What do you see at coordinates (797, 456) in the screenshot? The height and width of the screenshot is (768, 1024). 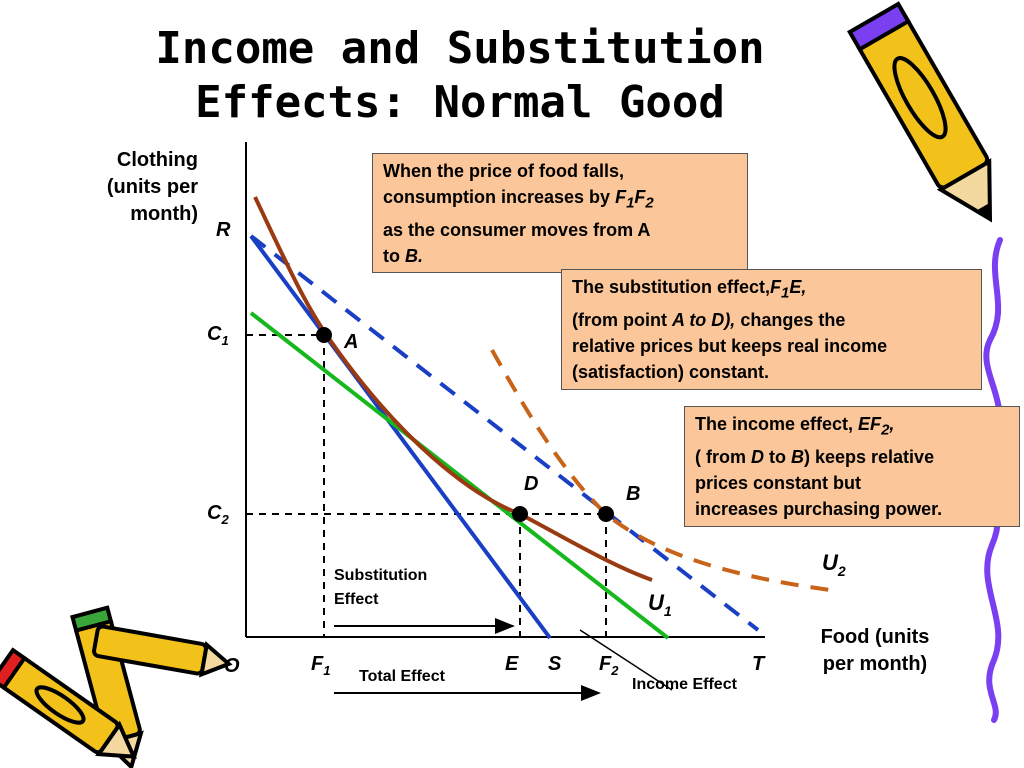 I see `box3-b: B` at bounding box center [797, 456].